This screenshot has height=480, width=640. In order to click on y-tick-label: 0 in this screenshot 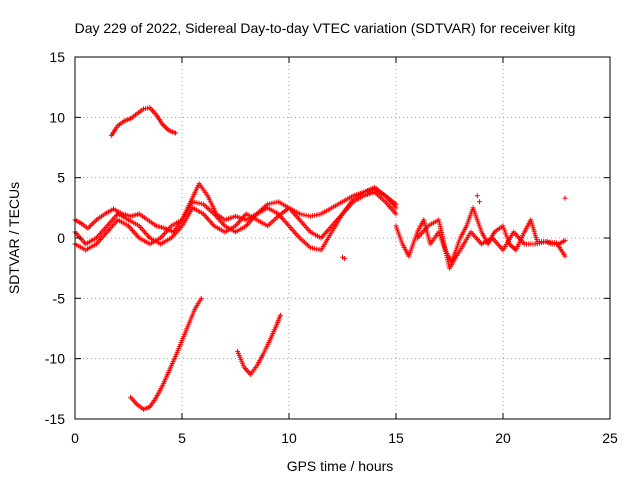, I will do `click(61, 238)`.